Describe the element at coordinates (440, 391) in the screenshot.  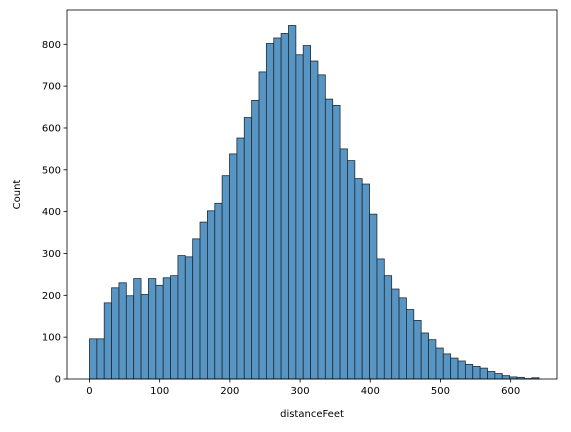
I see `x-tick-label: 500` at that location.